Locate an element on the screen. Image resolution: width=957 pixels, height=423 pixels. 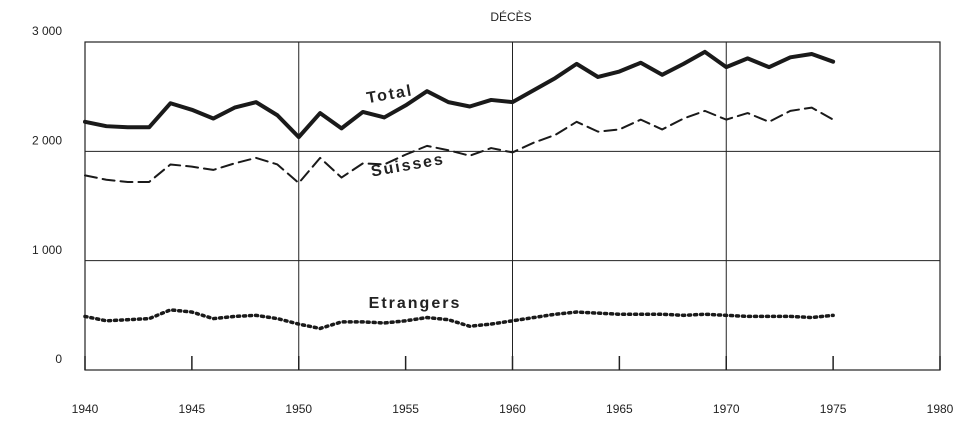
series-label: Etrangers is located at coordinates (415, 303).